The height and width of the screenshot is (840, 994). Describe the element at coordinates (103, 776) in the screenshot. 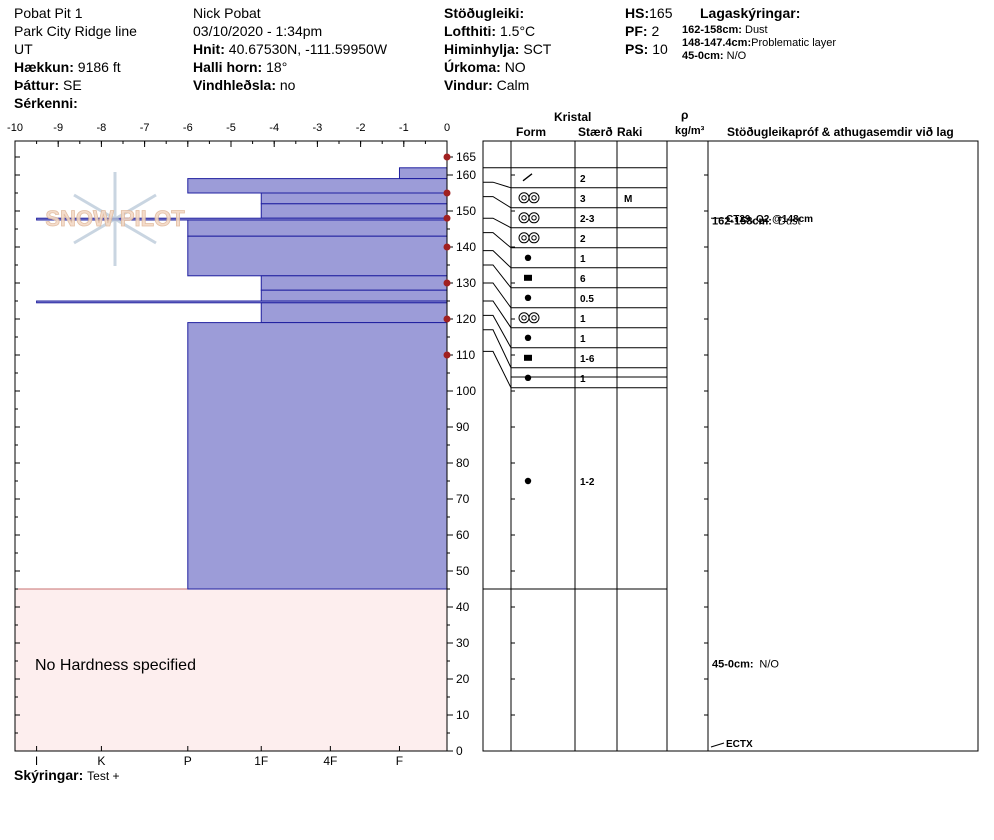

I see `footer-value: Test +` at that location.